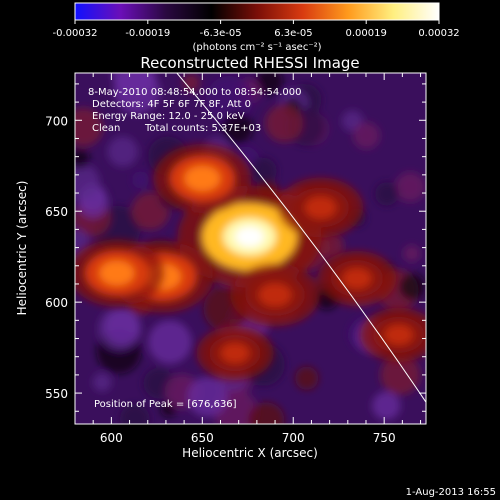  I want to click on x-tick-label: 750, so click(384, 438).